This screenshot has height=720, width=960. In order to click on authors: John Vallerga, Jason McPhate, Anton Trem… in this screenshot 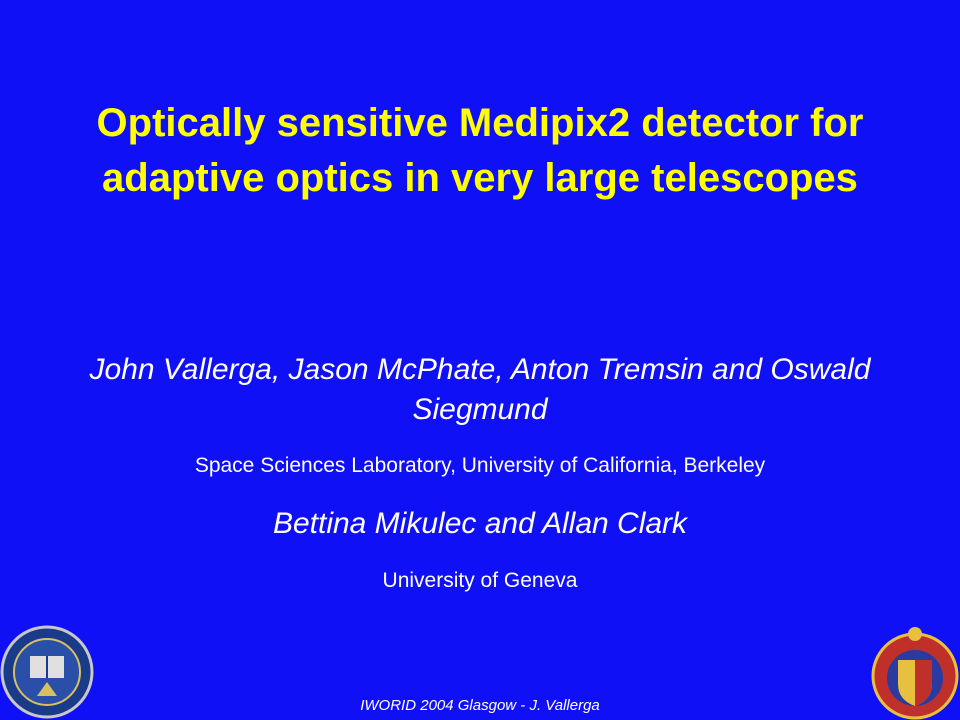, I will do `click(480, 389)`.